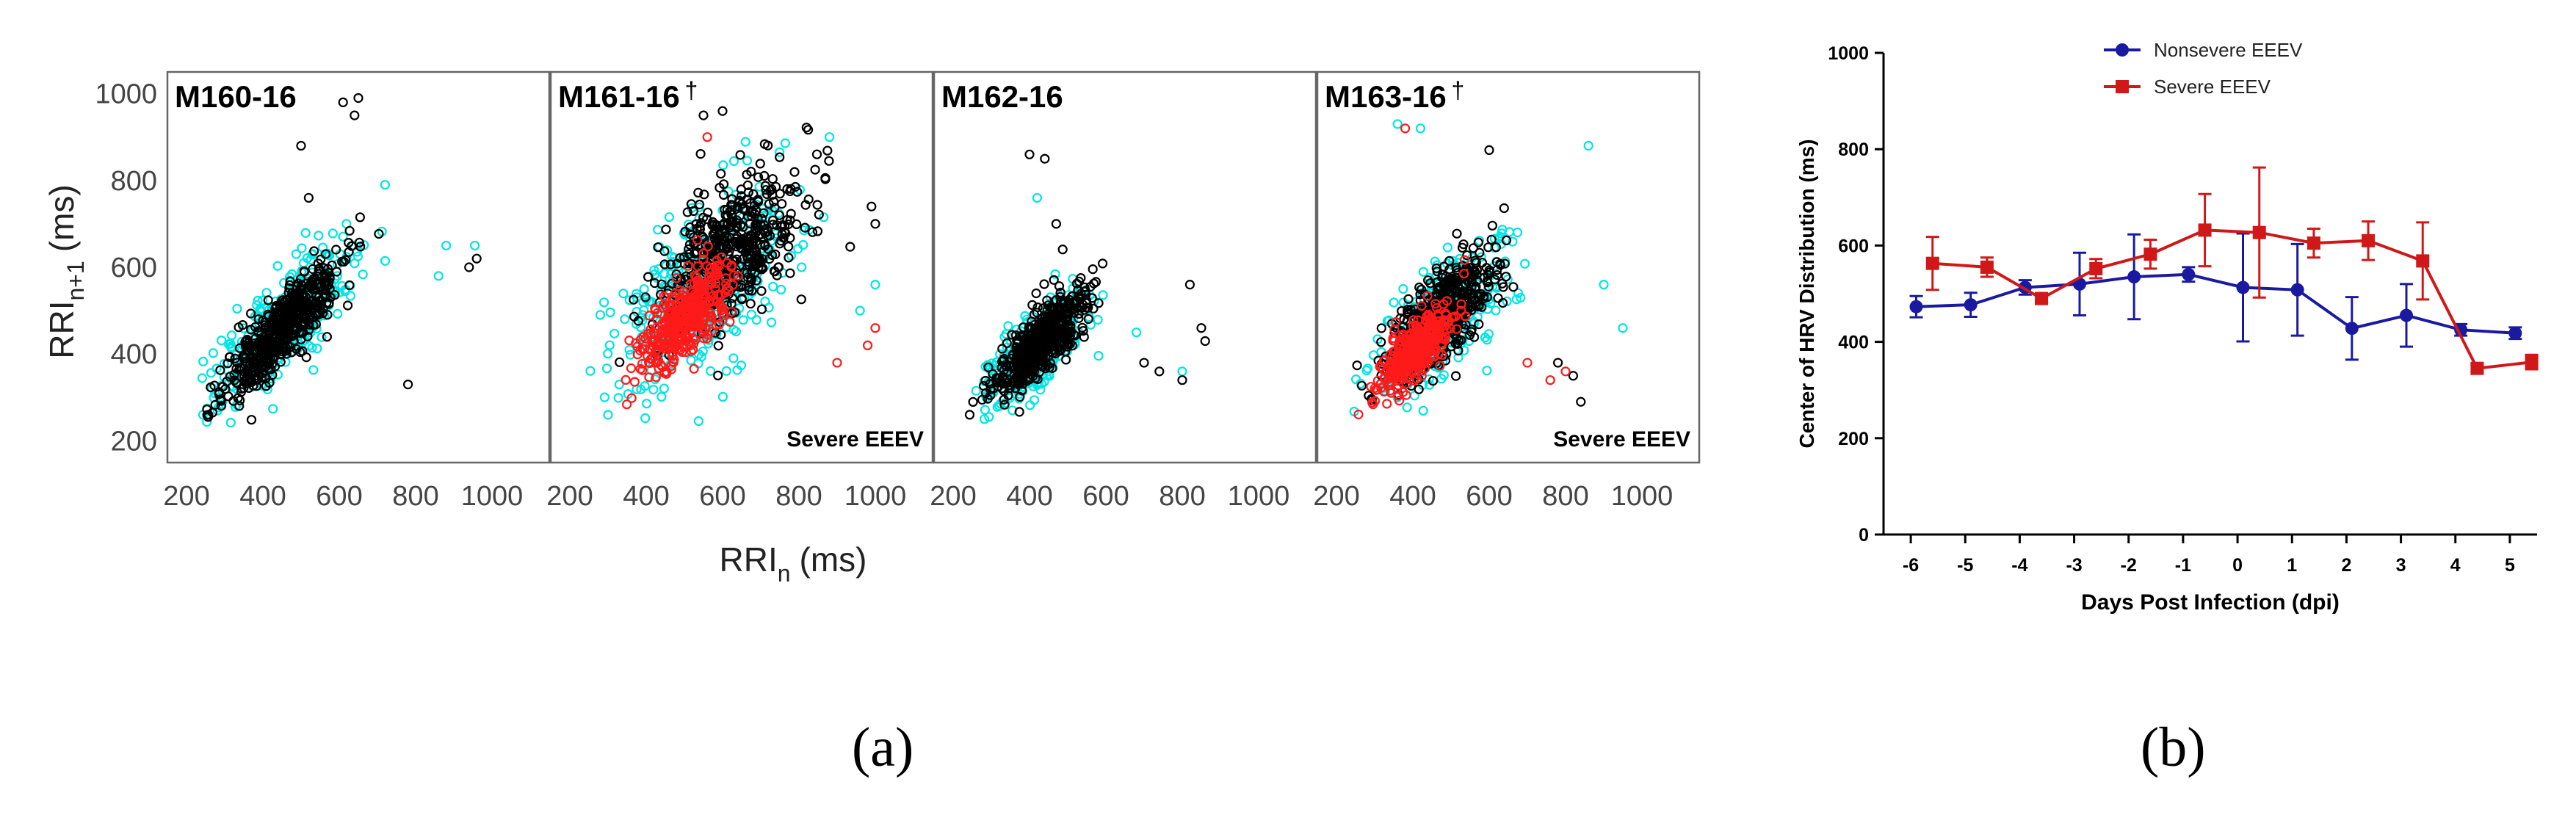  Describe the element at coordinates (2401, 565) in the screenshot. I see `x-tick-label: 3` at that location.